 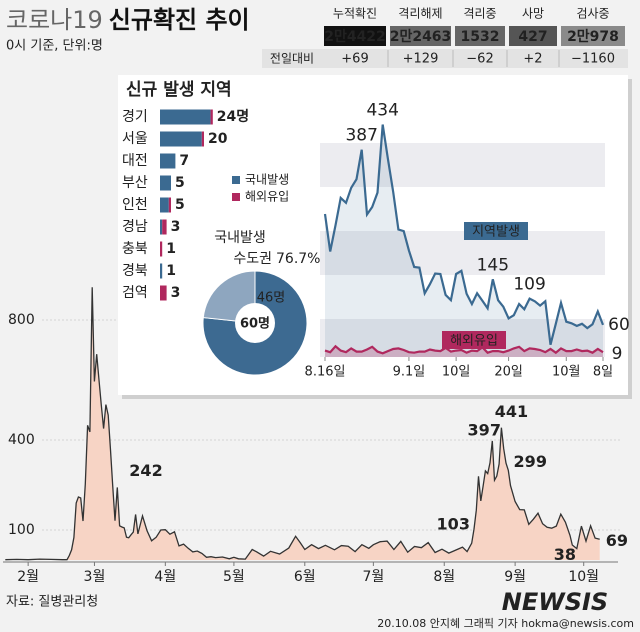 What do you see at coordinates (619, 325) in the screenshot?
I see `data-label: 60` at bounding box center [619, 325].